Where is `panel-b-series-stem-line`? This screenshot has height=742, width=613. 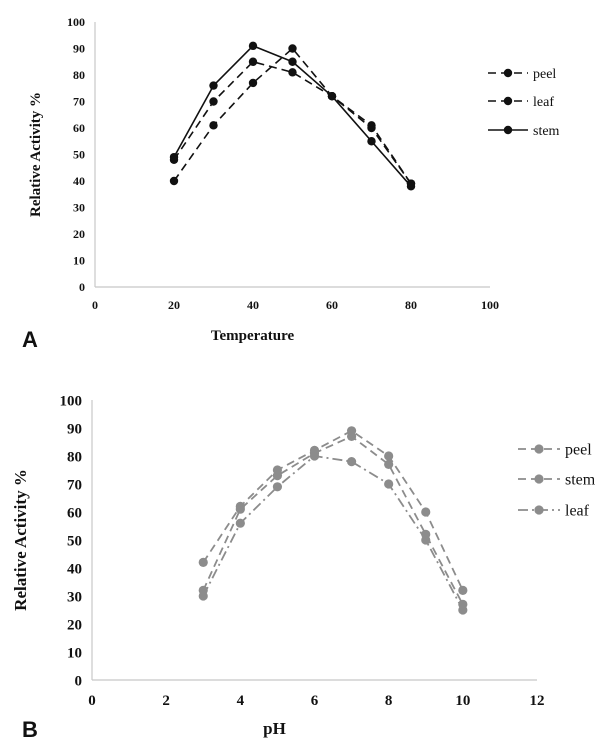 panel-b-series-stem-line is located at coordinates (333, 520).